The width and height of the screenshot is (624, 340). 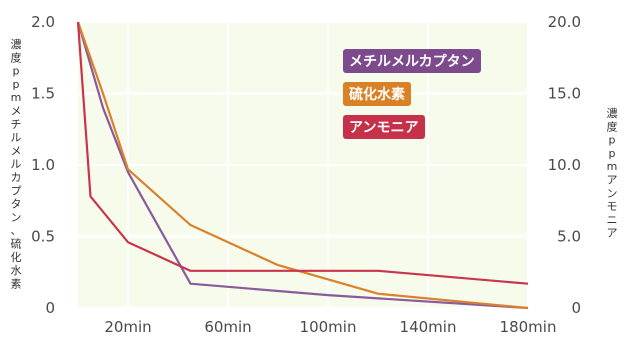 What do you see at coordinates (43, 237) in the screenshot?
I see `left-y-tick-label: 0.5` at bounding box center [43, 237].